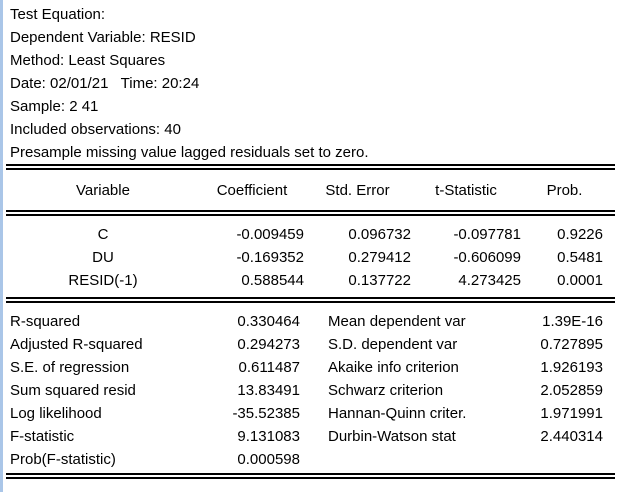  Describe the element at coordinates (580, 280) in the screenshot. I see `cell-prob: 0.0001` at that location.